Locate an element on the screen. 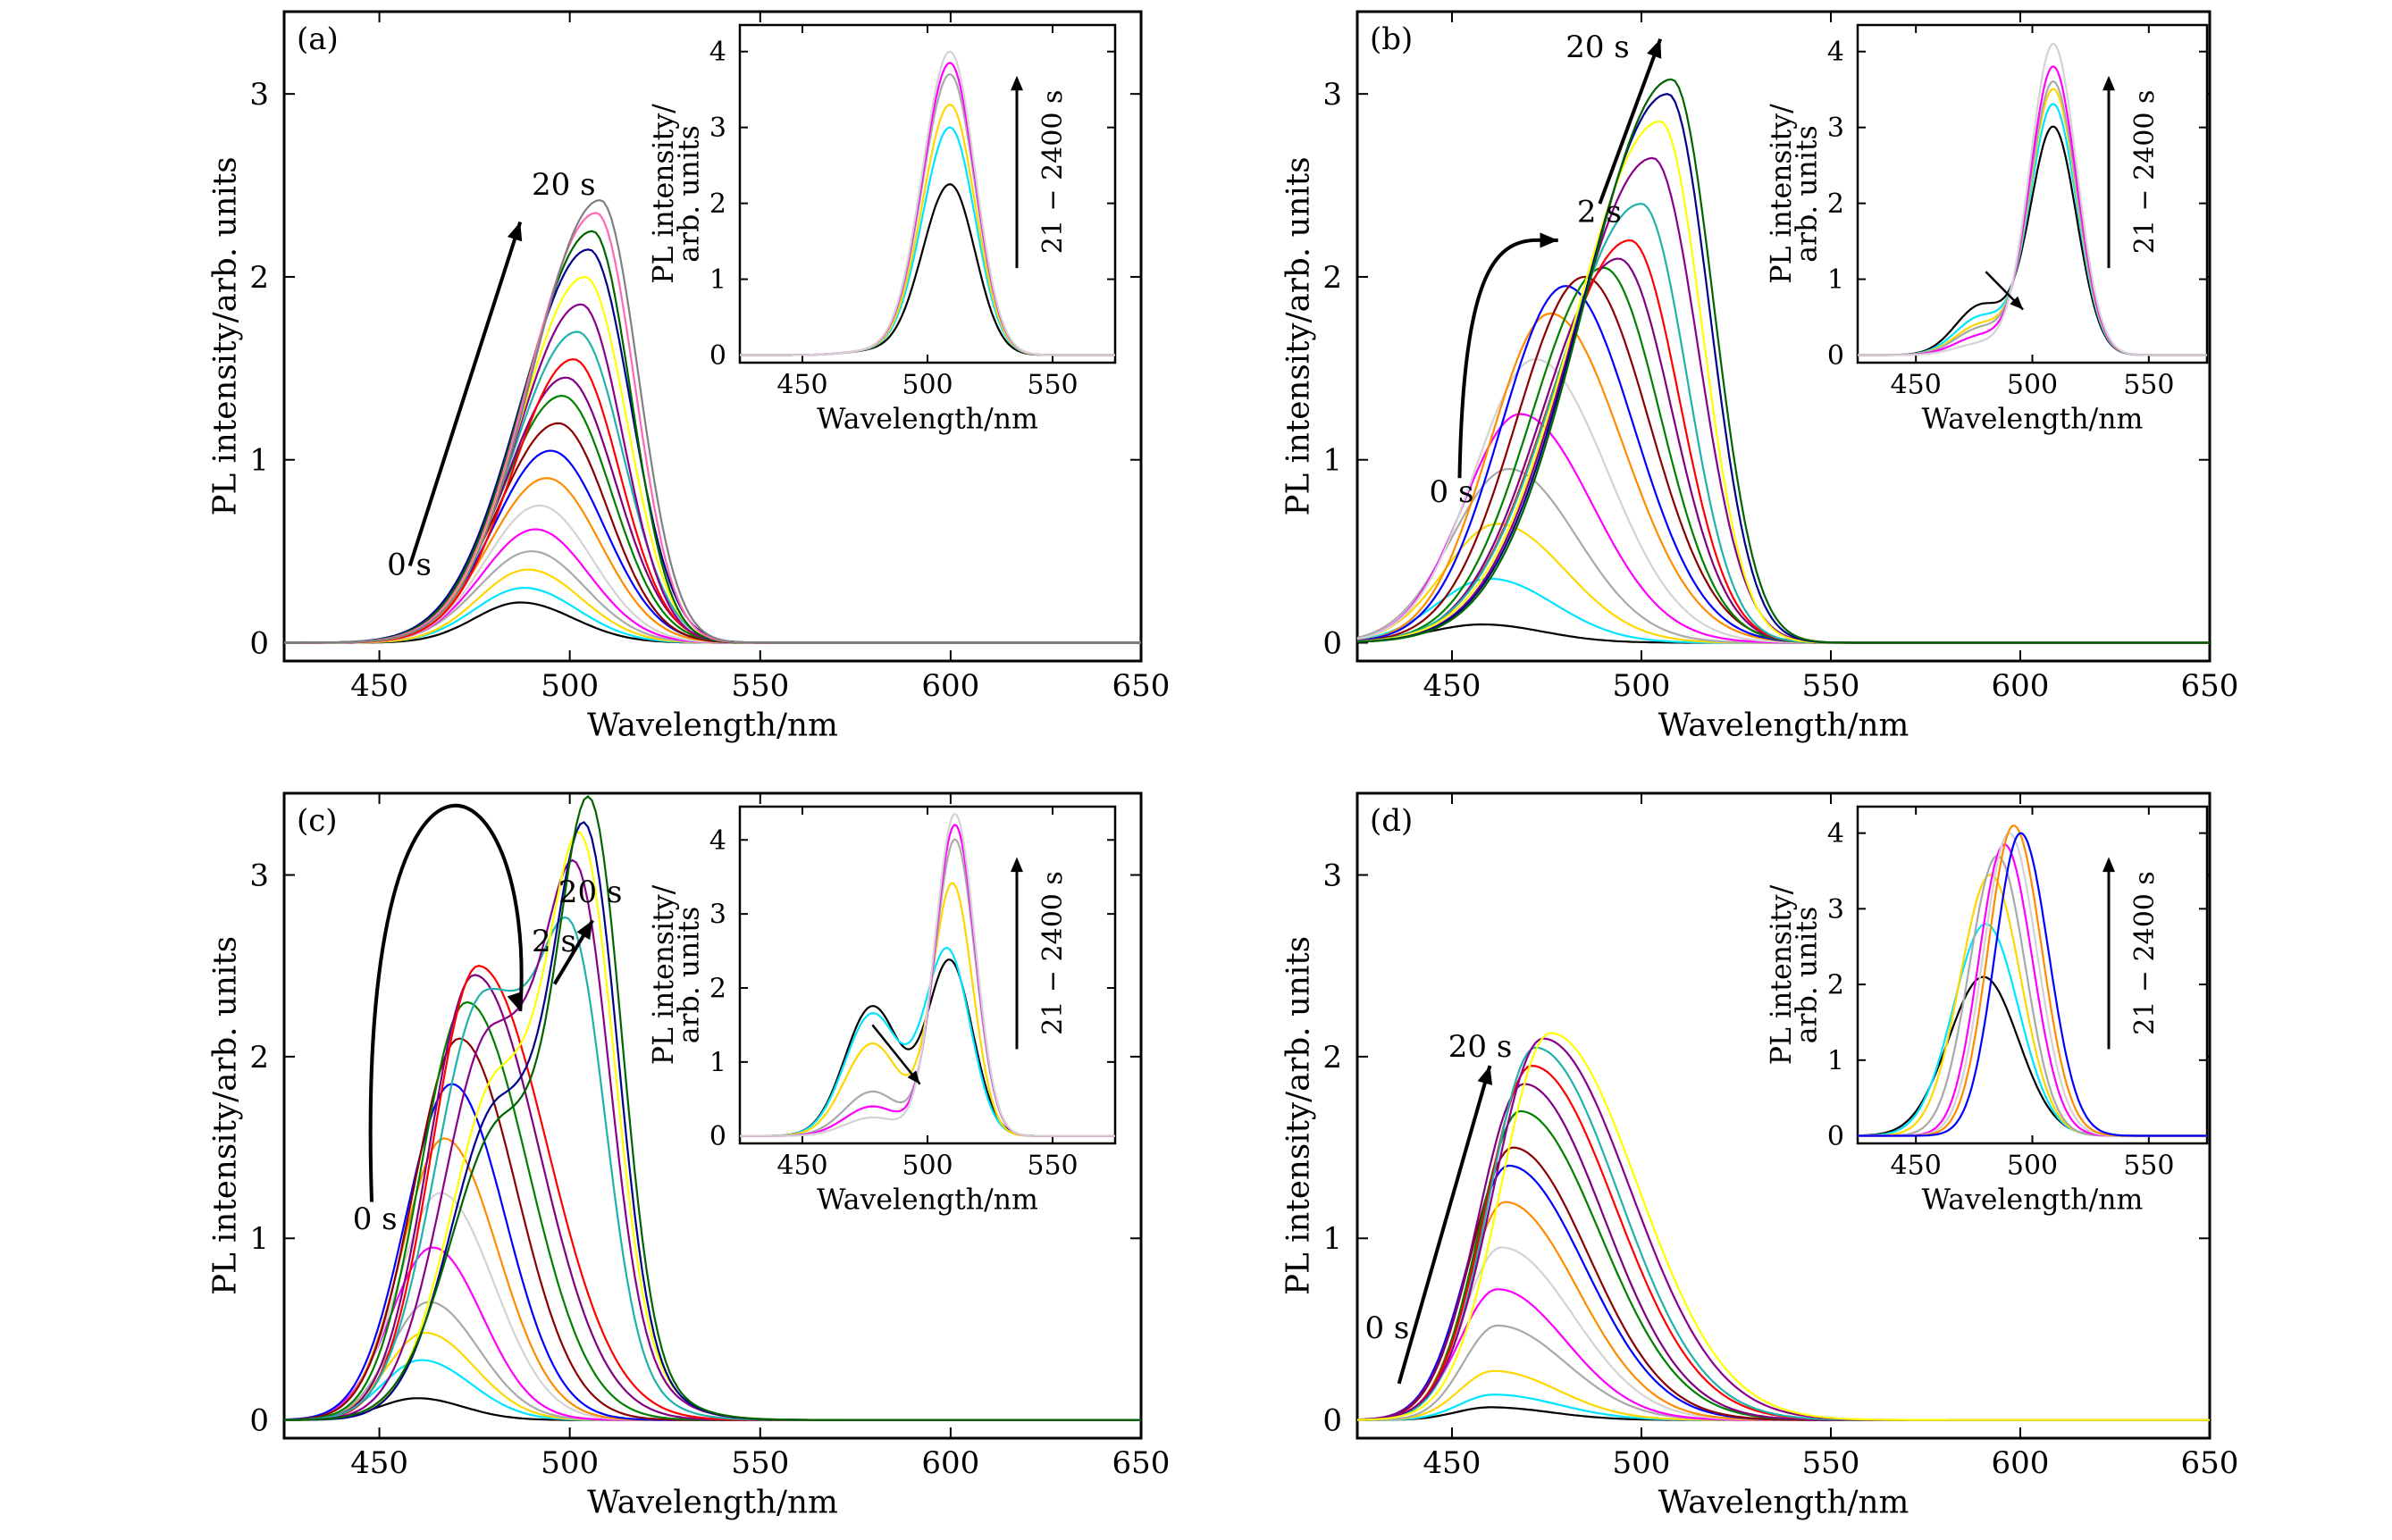 Image resolution: width=2392 pixels, height=1540 pixels. inset-frame is located at coordinates (2033, 975).